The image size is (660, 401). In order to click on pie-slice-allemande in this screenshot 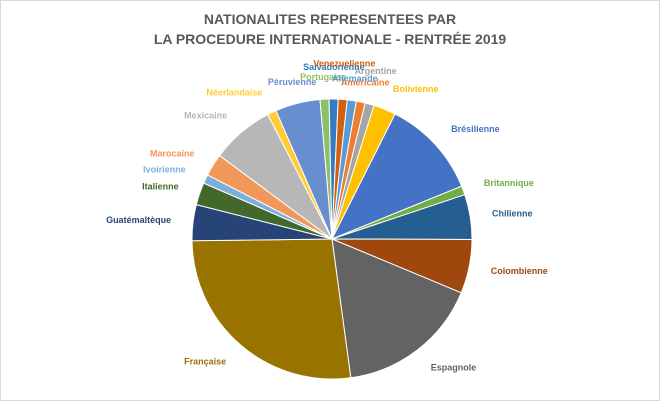, I will do `click(344, 169)`.